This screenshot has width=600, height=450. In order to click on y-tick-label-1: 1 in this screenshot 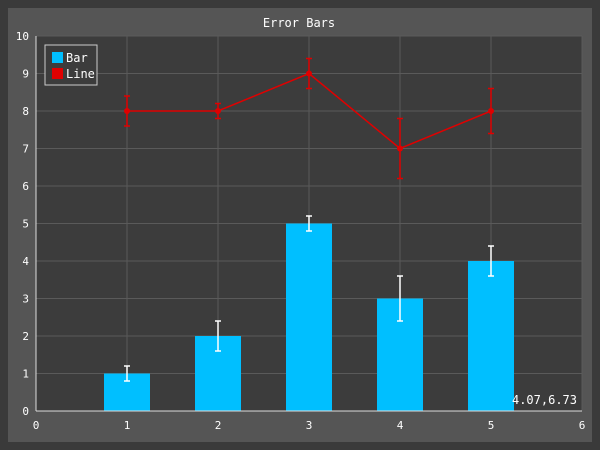, I will do `click(25, 374)`.